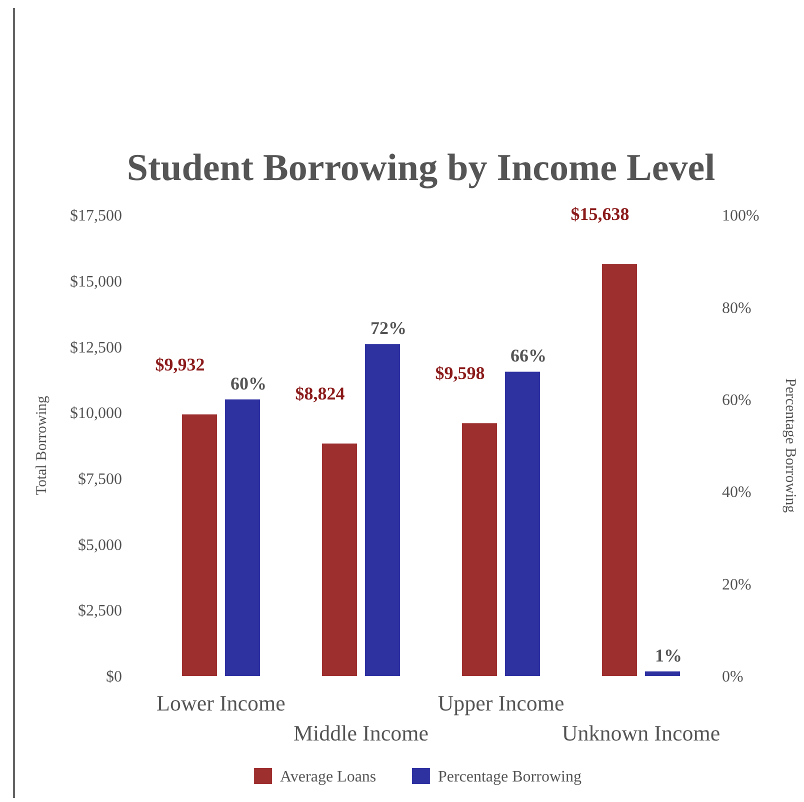  What do you see at coordinates (180, 364) in the screenshot?
I see `data-label: $9,932` at bounding box center [180, 364].